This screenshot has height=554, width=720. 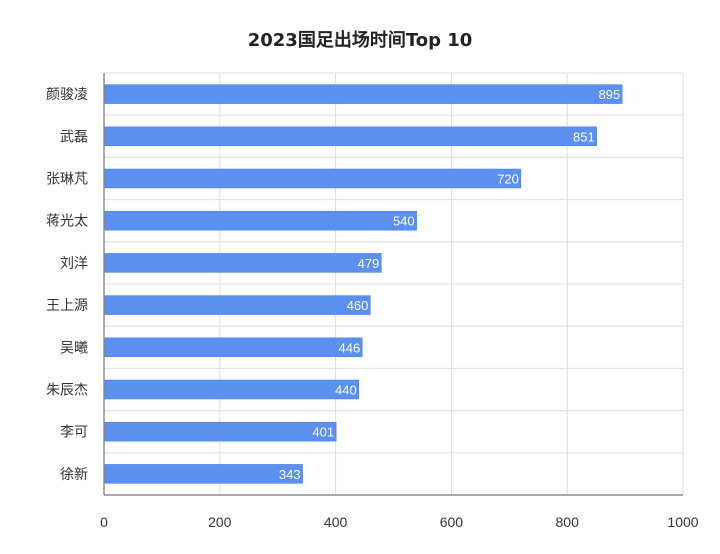 I want to click on category-label: 颜骏凌, so click(x=67, y=95).